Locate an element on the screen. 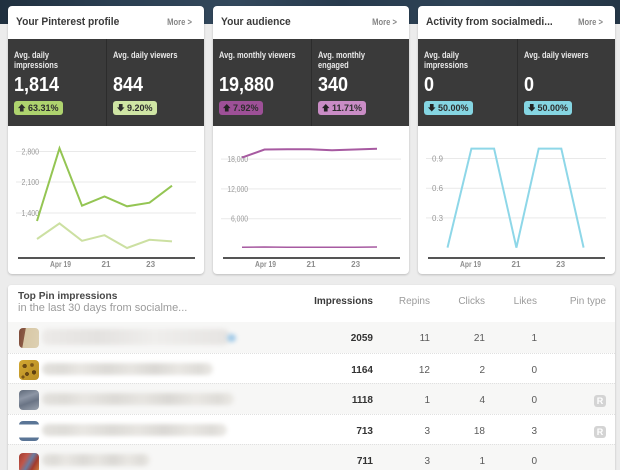 The width and height of the screenshot is (620, 470). svg-text: 0.6 is located at coordinates (438, 188).